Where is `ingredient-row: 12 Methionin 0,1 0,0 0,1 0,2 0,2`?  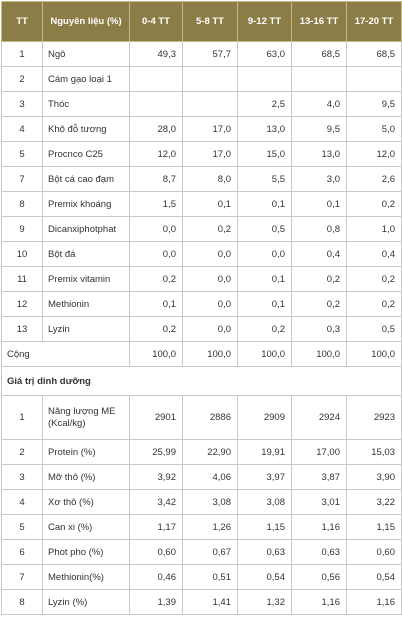 ingredient-row: 12 Methionin 0,1 0,0 0,1 0,2 0,2 is located at coordinates (201, 304).